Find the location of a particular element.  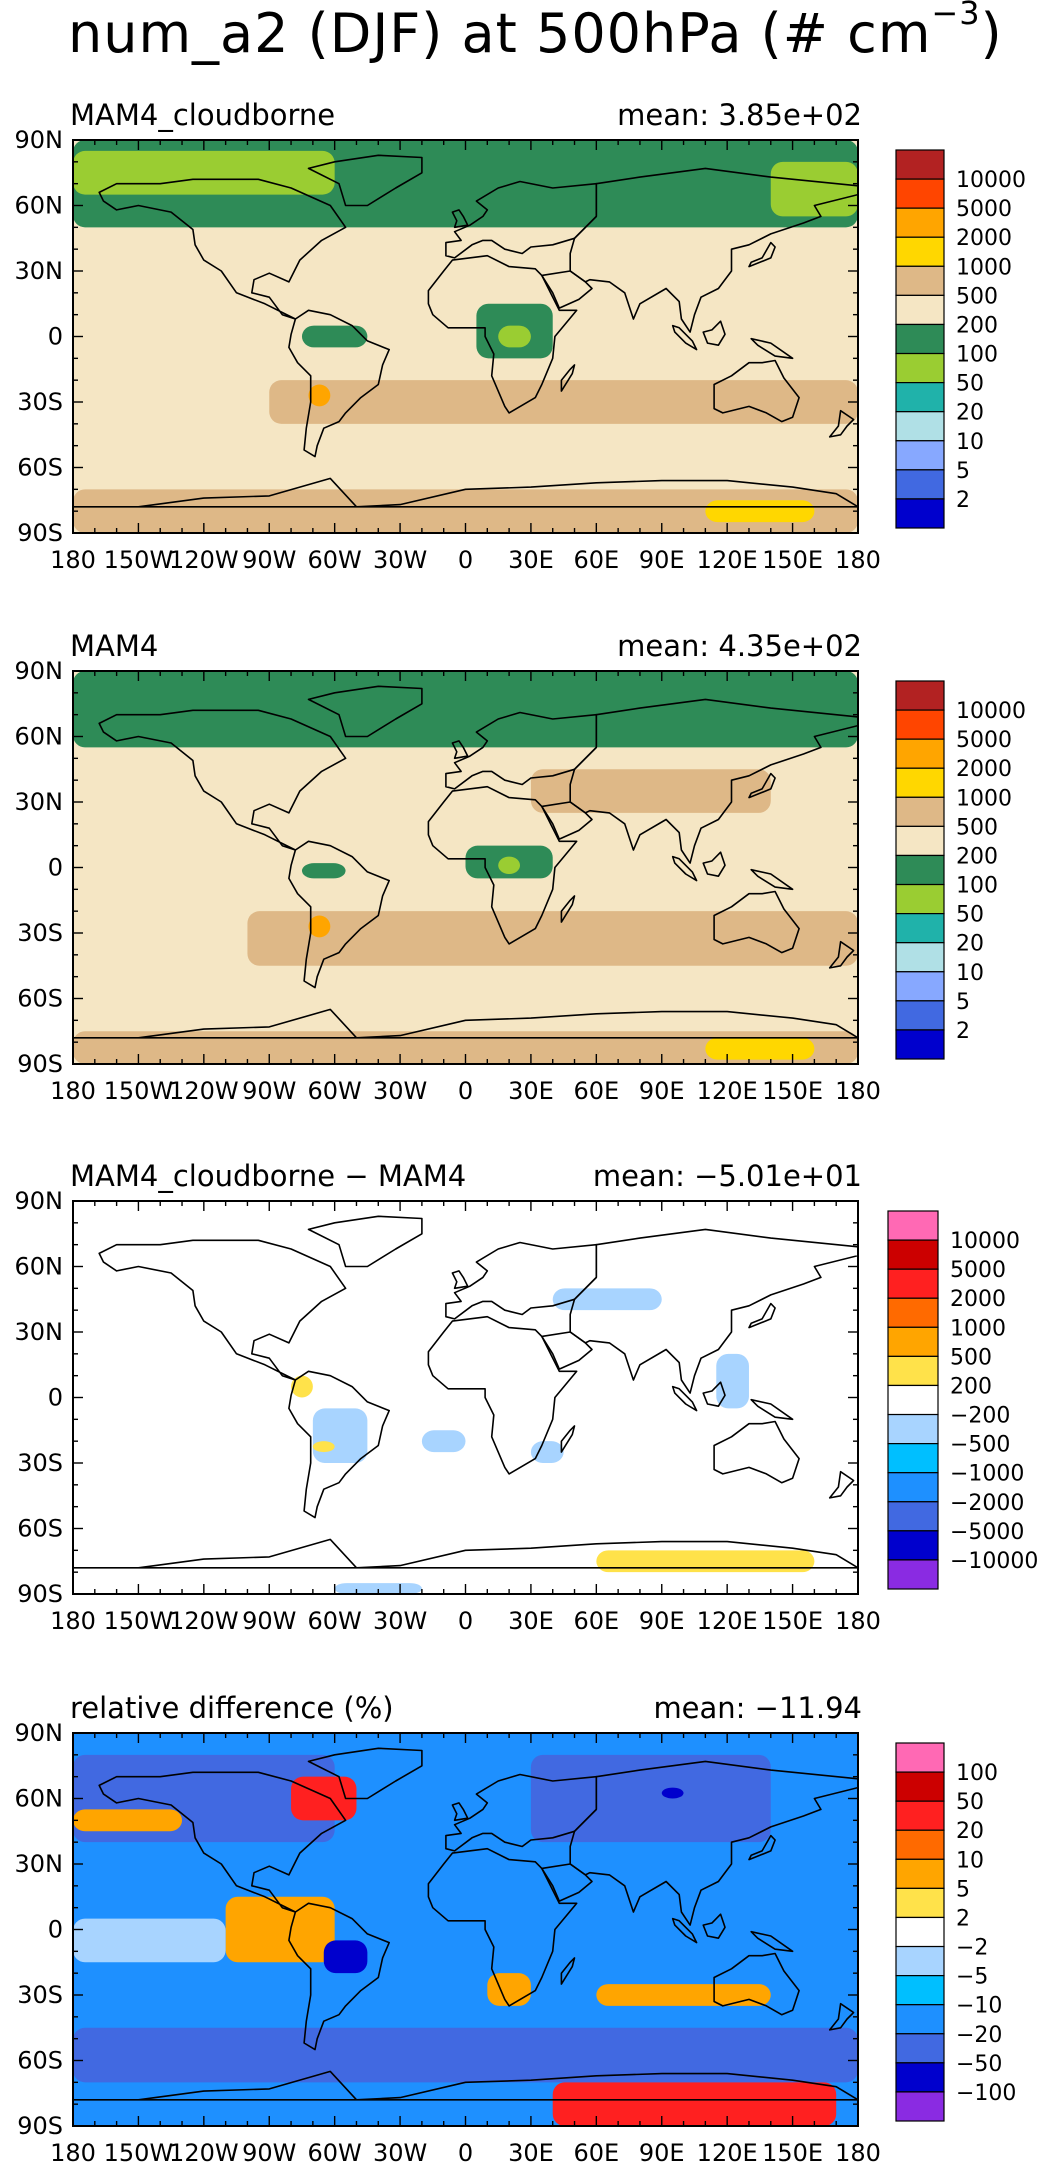

y-tick-label: 60N is located at coordinates (39, 737).